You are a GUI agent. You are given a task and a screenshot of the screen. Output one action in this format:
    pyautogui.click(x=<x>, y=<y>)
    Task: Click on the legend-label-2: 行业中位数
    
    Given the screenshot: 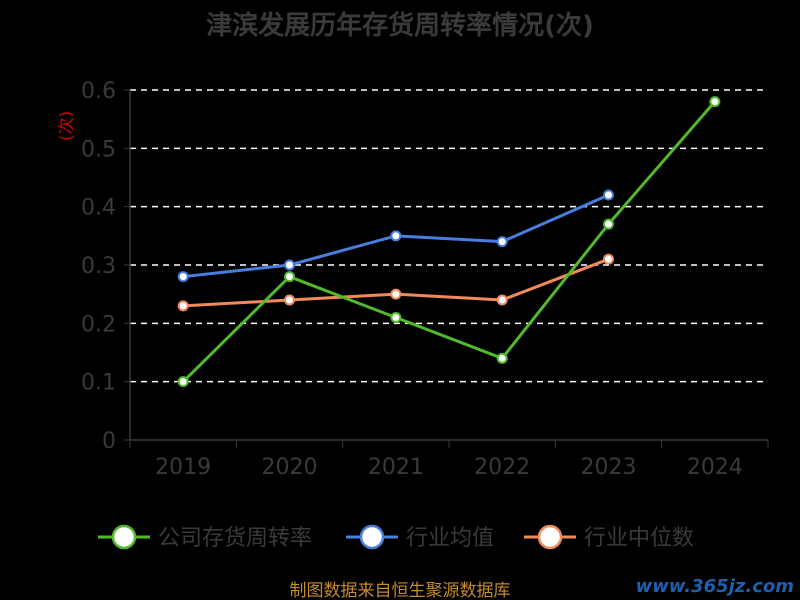 What is the action you would take?
    pyautogui.click(x=639, y=538)
    